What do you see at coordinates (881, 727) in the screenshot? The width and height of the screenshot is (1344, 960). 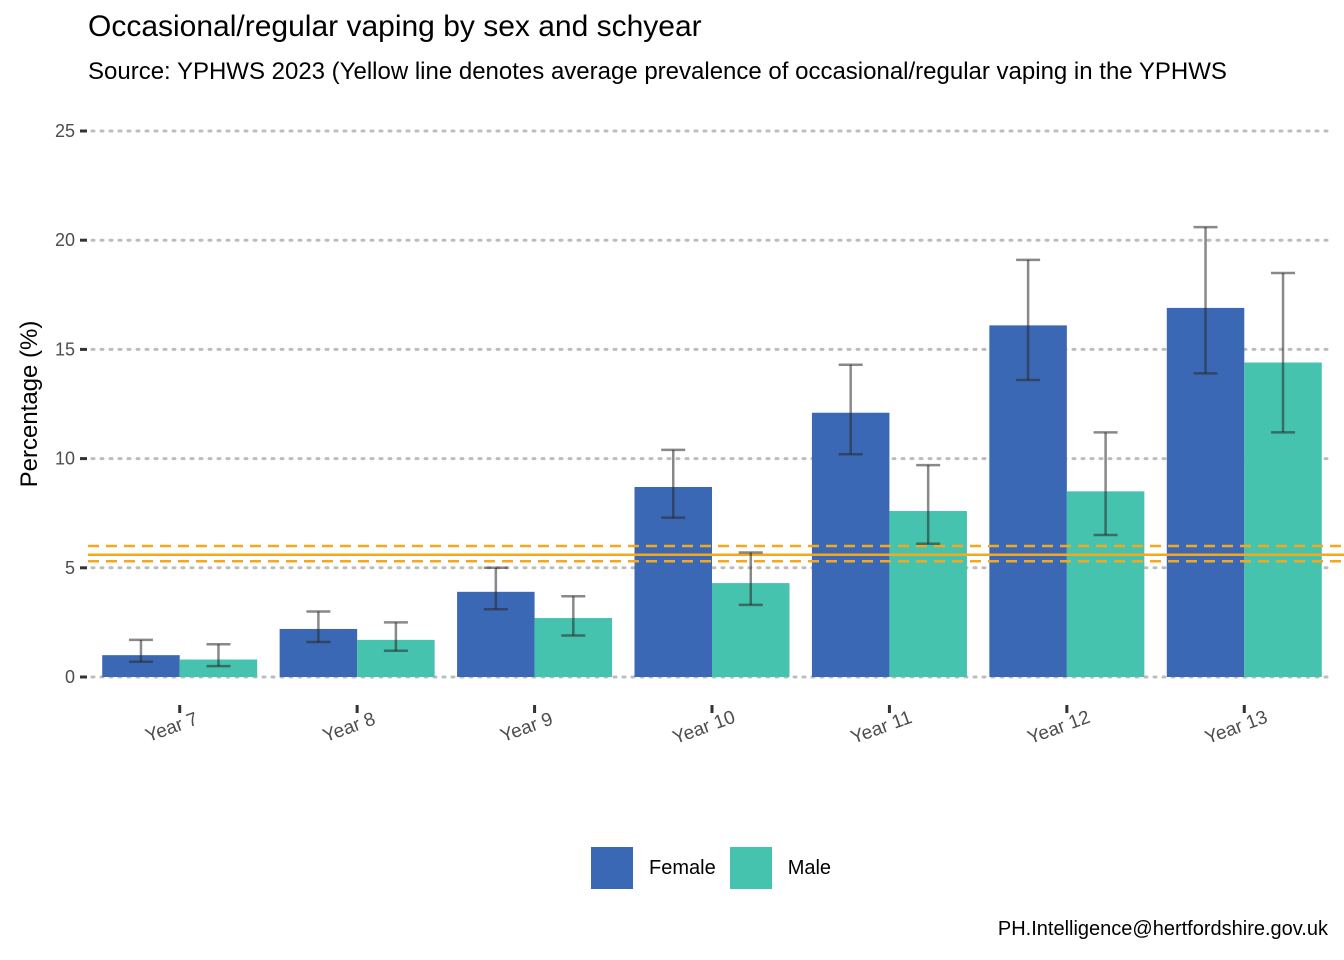 I see `x-tick-label: Year 11` at bounding box center [881, 727].